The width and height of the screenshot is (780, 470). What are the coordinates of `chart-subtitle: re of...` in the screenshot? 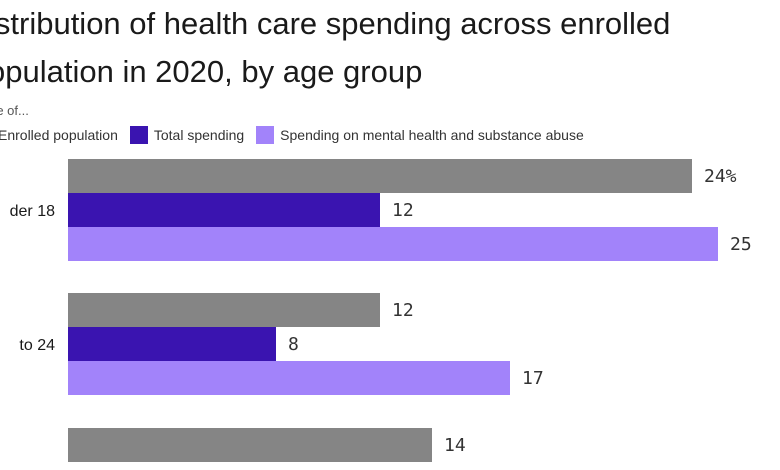 It's located at (14, 110).